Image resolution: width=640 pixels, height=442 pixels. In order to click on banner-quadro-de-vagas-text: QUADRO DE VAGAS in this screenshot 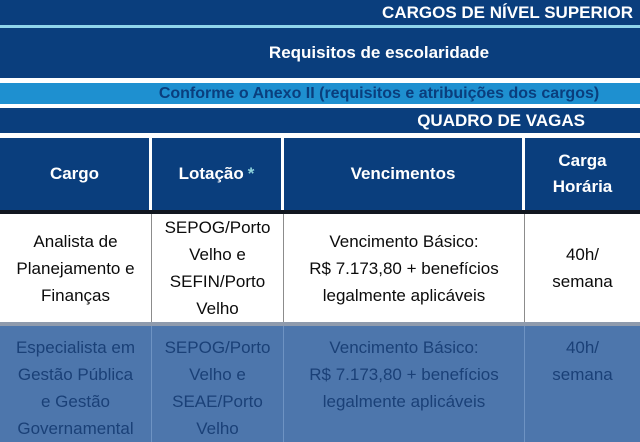, I will do `click(501, 120)`.